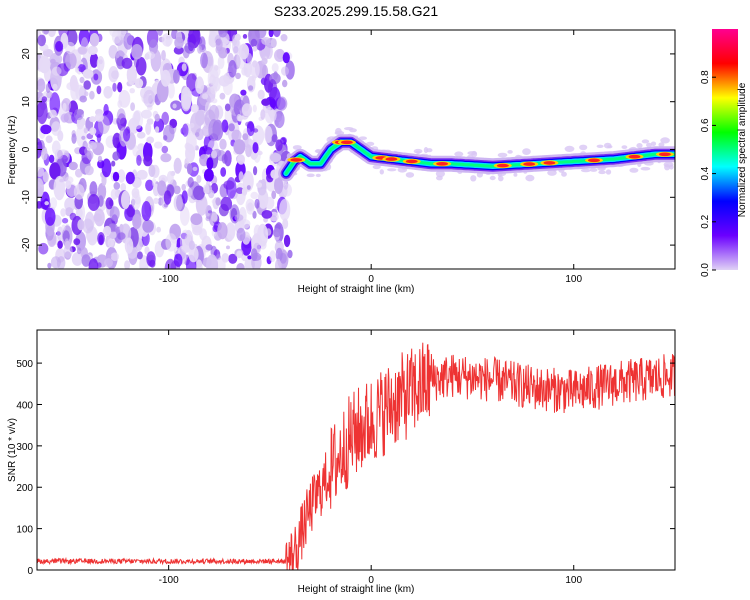 The height and width of the screenshot is (600, 750). Describe the element at coordinates (26, 197) in the screenshot. I see `spectrogram-ytick-label: -10` at that location.